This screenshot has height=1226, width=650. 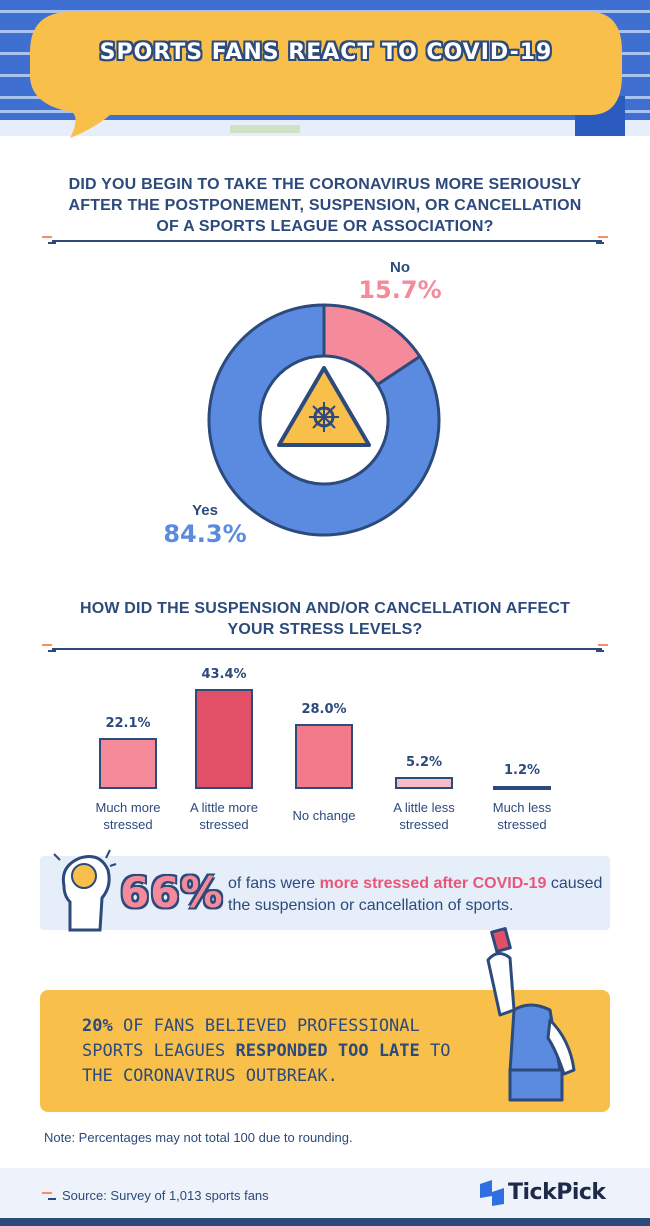 What do you see at coordinates (492, 1193) in the screenshot?
I see `brand-logo` at bounding box center [492, 1193].